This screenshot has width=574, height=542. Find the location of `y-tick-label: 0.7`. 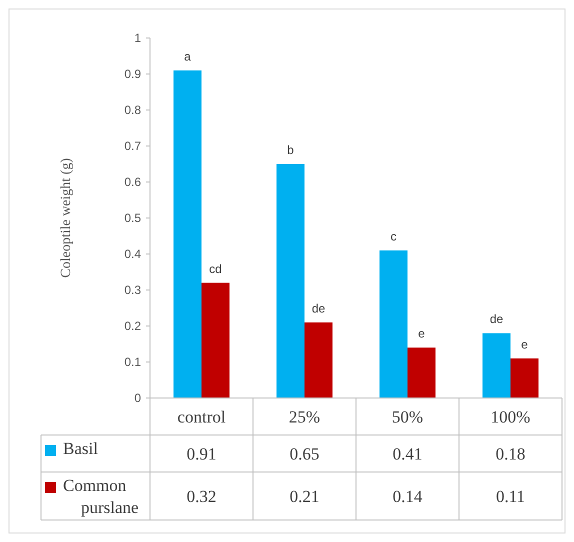

y-tick-label: 0.7 is located at coordinates (133, 146).